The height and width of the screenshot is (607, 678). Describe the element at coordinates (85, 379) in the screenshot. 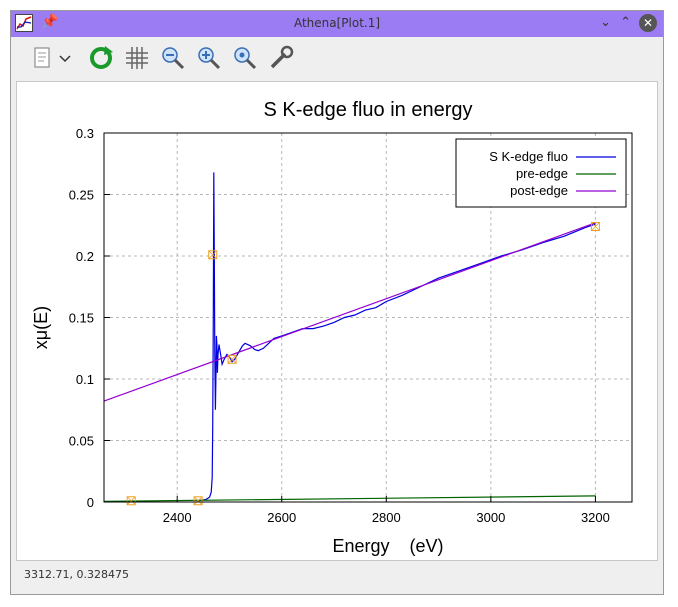

I see `y-tick-label: 0.1` at that location.